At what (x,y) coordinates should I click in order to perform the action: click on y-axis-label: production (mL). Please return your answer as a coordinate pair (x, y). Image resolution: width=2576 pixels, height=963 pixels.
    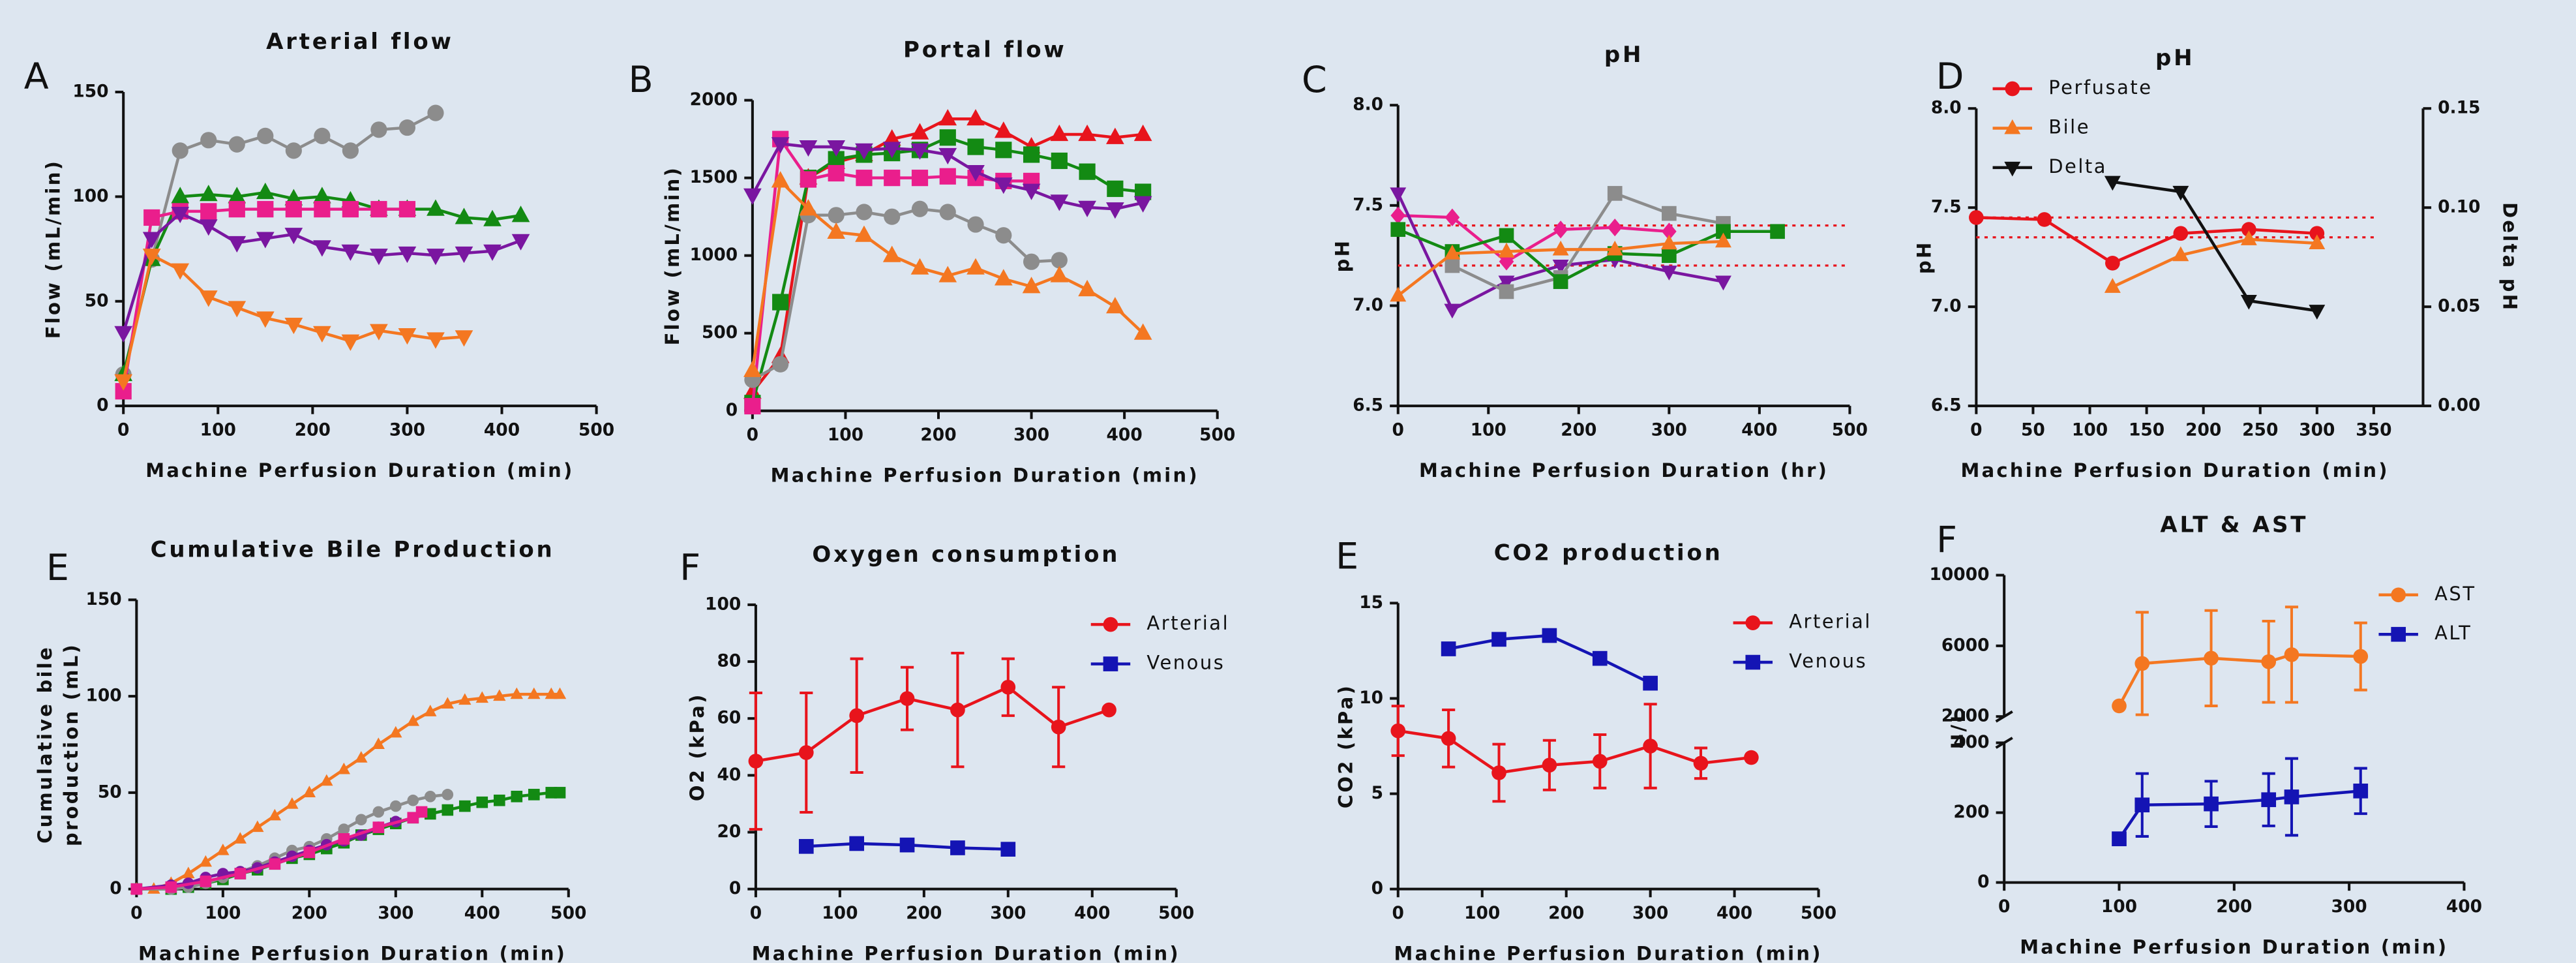
    Looking at the image, I should click on (71, 744).